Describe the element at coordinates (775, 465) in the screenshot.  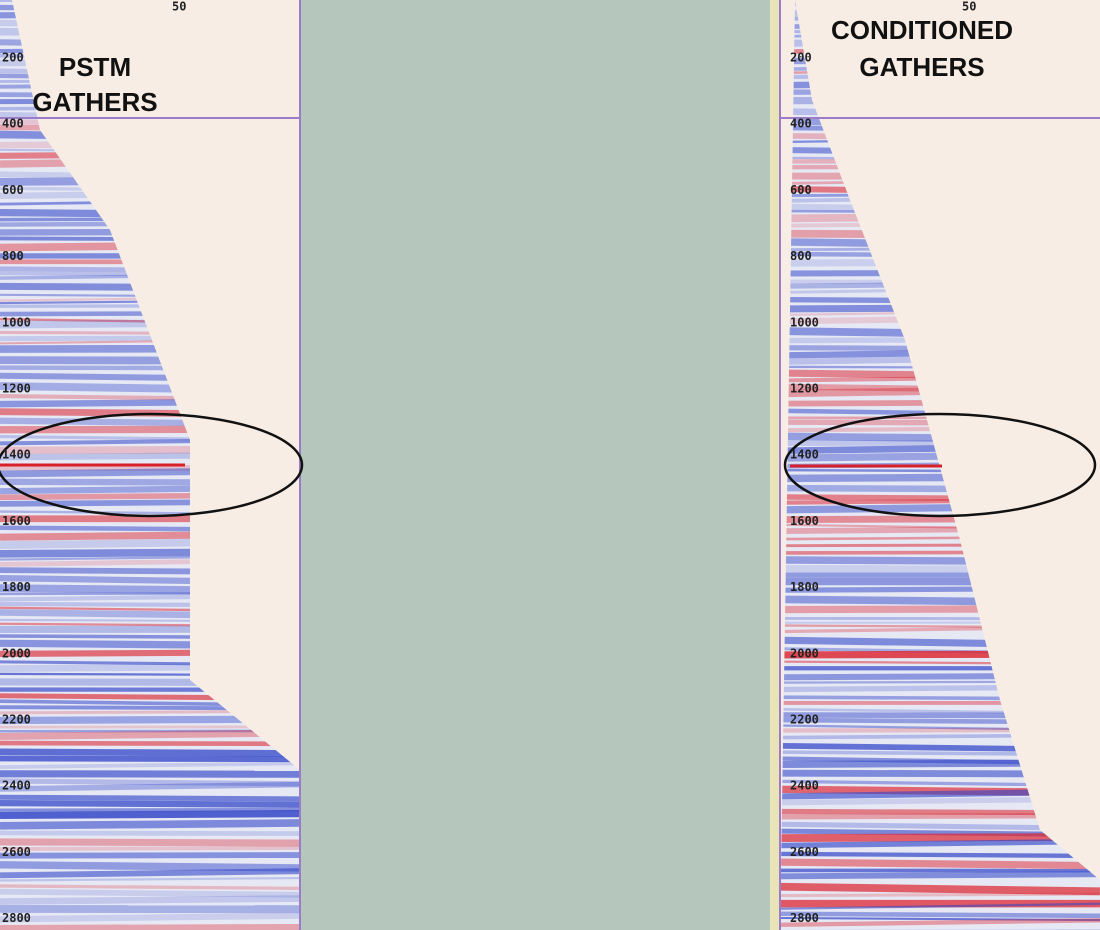
I see `panel-border` at that location.